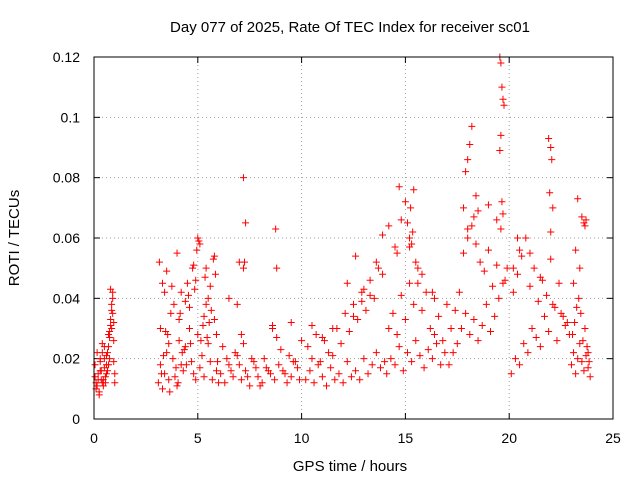  Describe the element at coordinates (14, 238) in the screenshot. I see `y-axis-title: ROTI / TECUs` at that location.